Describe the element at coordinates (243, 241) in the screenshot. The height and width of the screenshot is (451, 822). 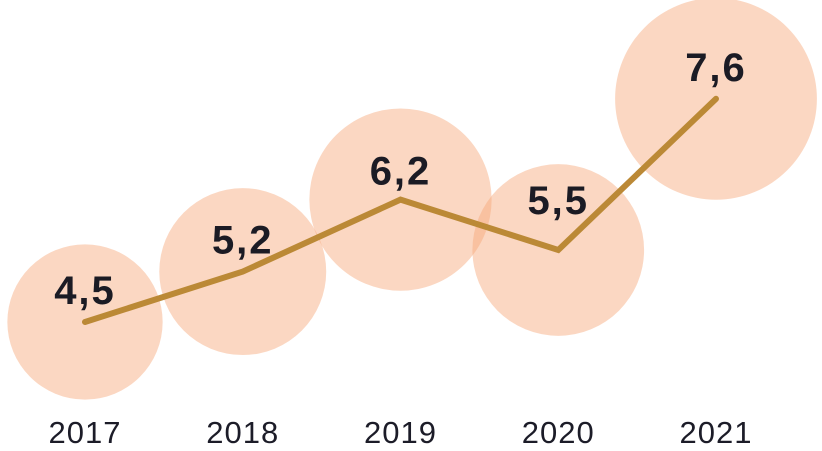
I see `value-label-2018: 5,2` at that location.